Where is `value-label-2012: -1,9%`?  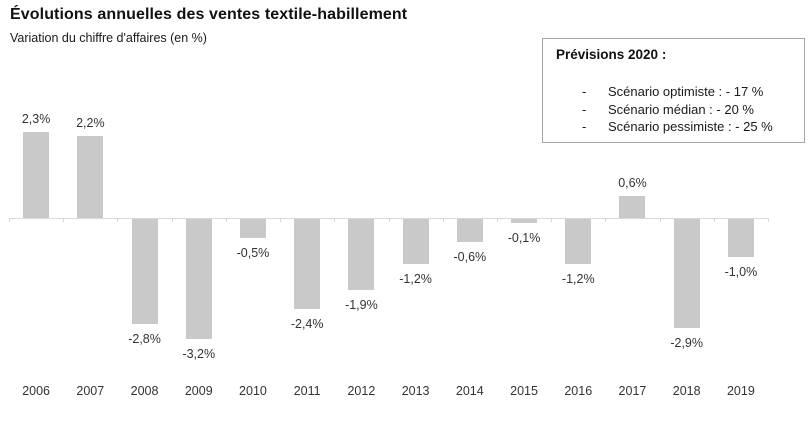
value-label-2012: -1,9% is located at coordinates (361, 305).